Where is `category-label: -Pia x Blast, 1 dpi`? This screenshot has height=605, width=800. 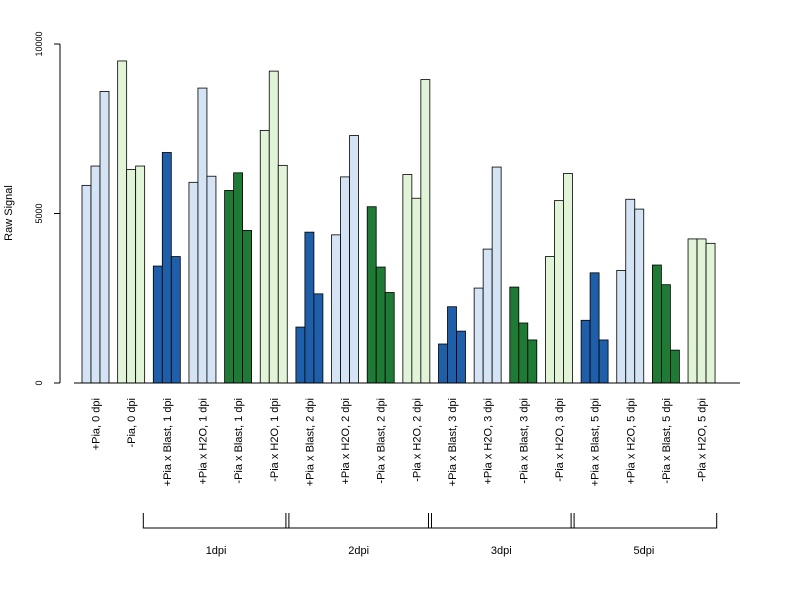
category-label: -Pia x Blast, 1 dpi is located at coordinates (239, 441).